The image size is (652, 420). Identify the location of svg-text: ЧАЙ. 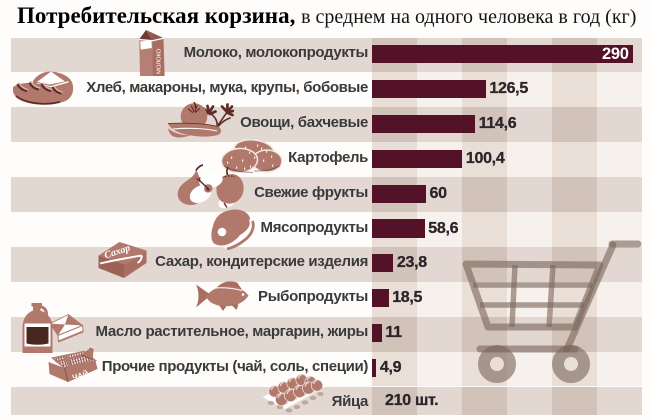
(80, 375).